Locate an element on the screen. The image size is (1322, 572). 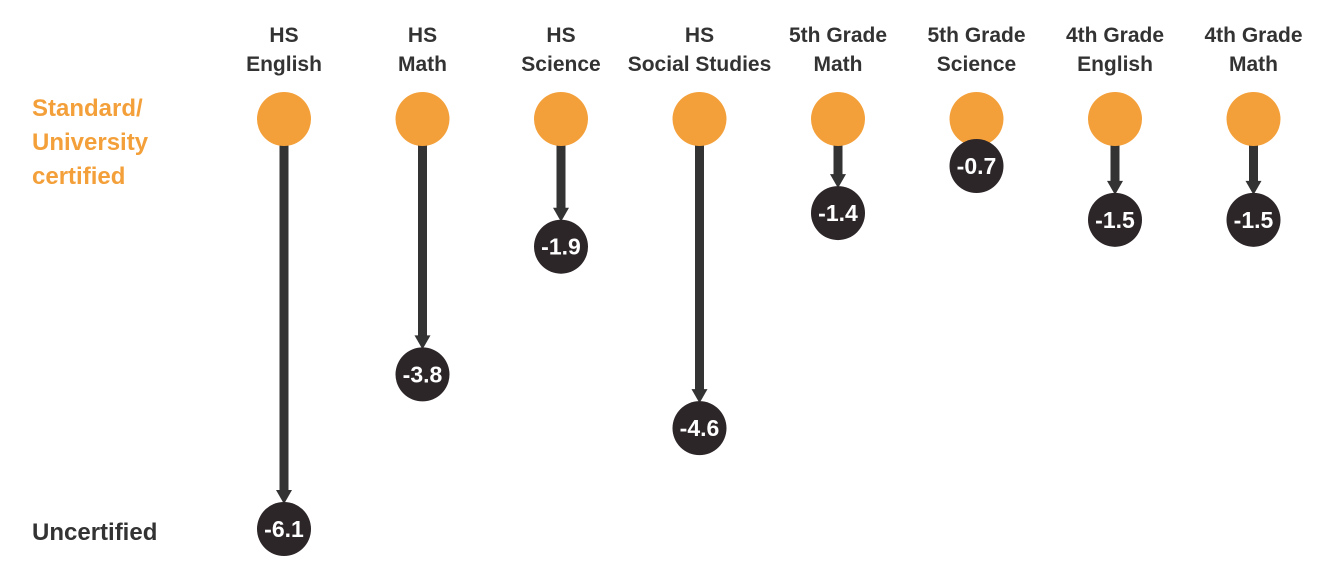
category-group: 4th Grade English -1.5 is located at coordinates (1115, 135).